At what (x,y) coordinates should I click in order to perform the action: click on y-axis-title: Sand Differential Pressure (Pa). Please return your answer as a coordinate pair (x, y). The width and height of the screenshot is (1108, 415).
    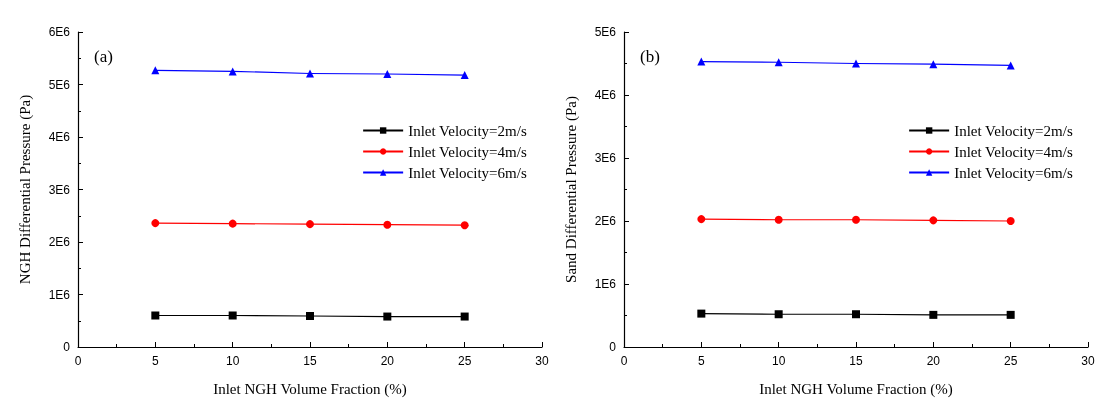
    Looking at the image, I should click on (571, 189).